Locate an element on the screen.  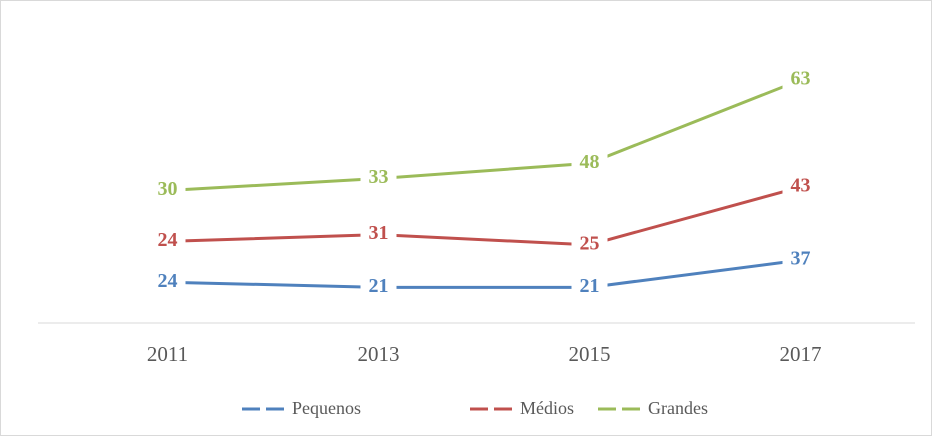
data-label: 30 is located at coordinates (168, 189).